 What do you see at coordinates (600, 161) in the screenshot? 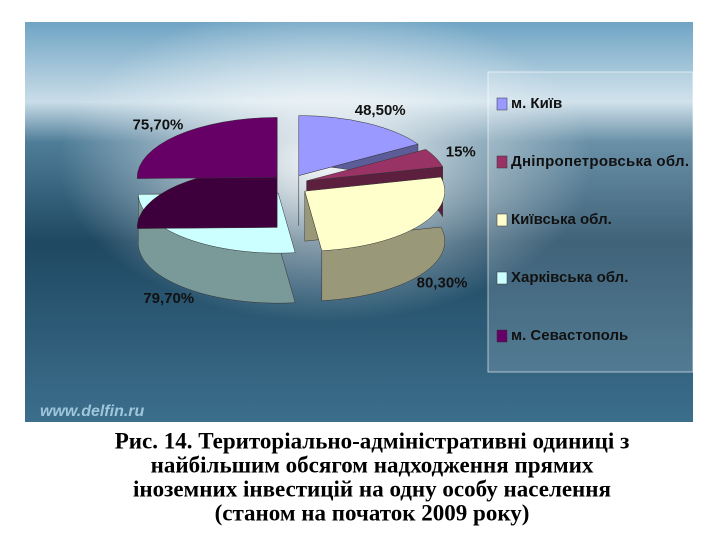
I see `legend-label: Дніпропетровська обл.` at bounding box center [600, 161].